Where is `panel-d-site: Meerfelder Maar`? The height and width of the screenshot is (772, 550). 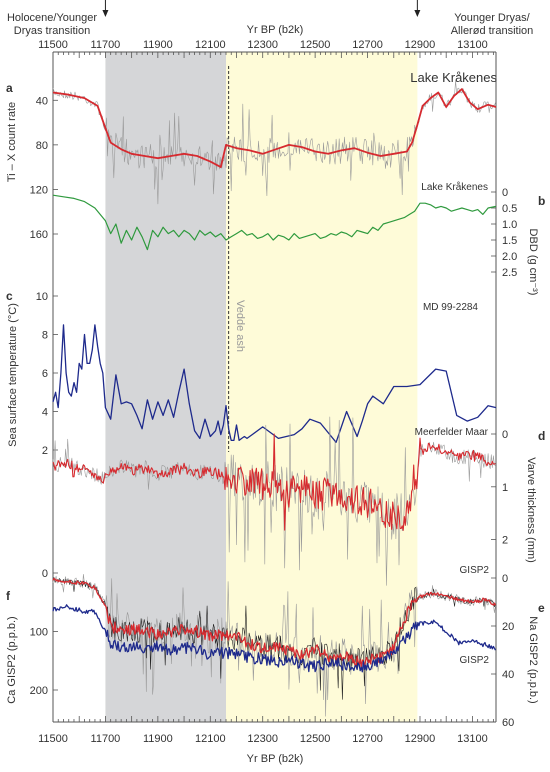
panel-d-site: Meerfelder Maar is located at coordinates (452, 432).